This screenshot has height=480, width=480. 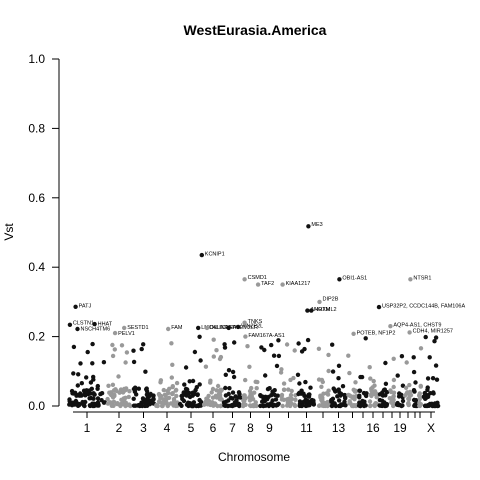 I want to click on y-axis-label: Vst, so click(x=9, y=232).